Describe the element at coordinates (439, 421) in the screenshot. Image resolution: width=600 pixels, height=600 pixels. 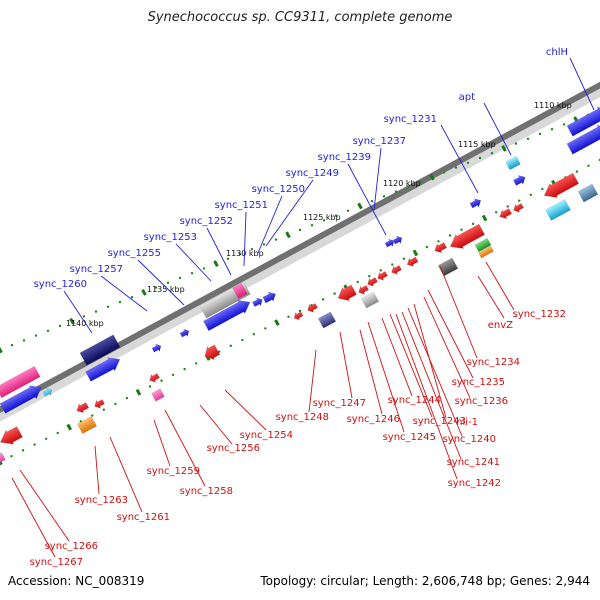
I see `gene-sync-1243-label: sync_1243` at that location.